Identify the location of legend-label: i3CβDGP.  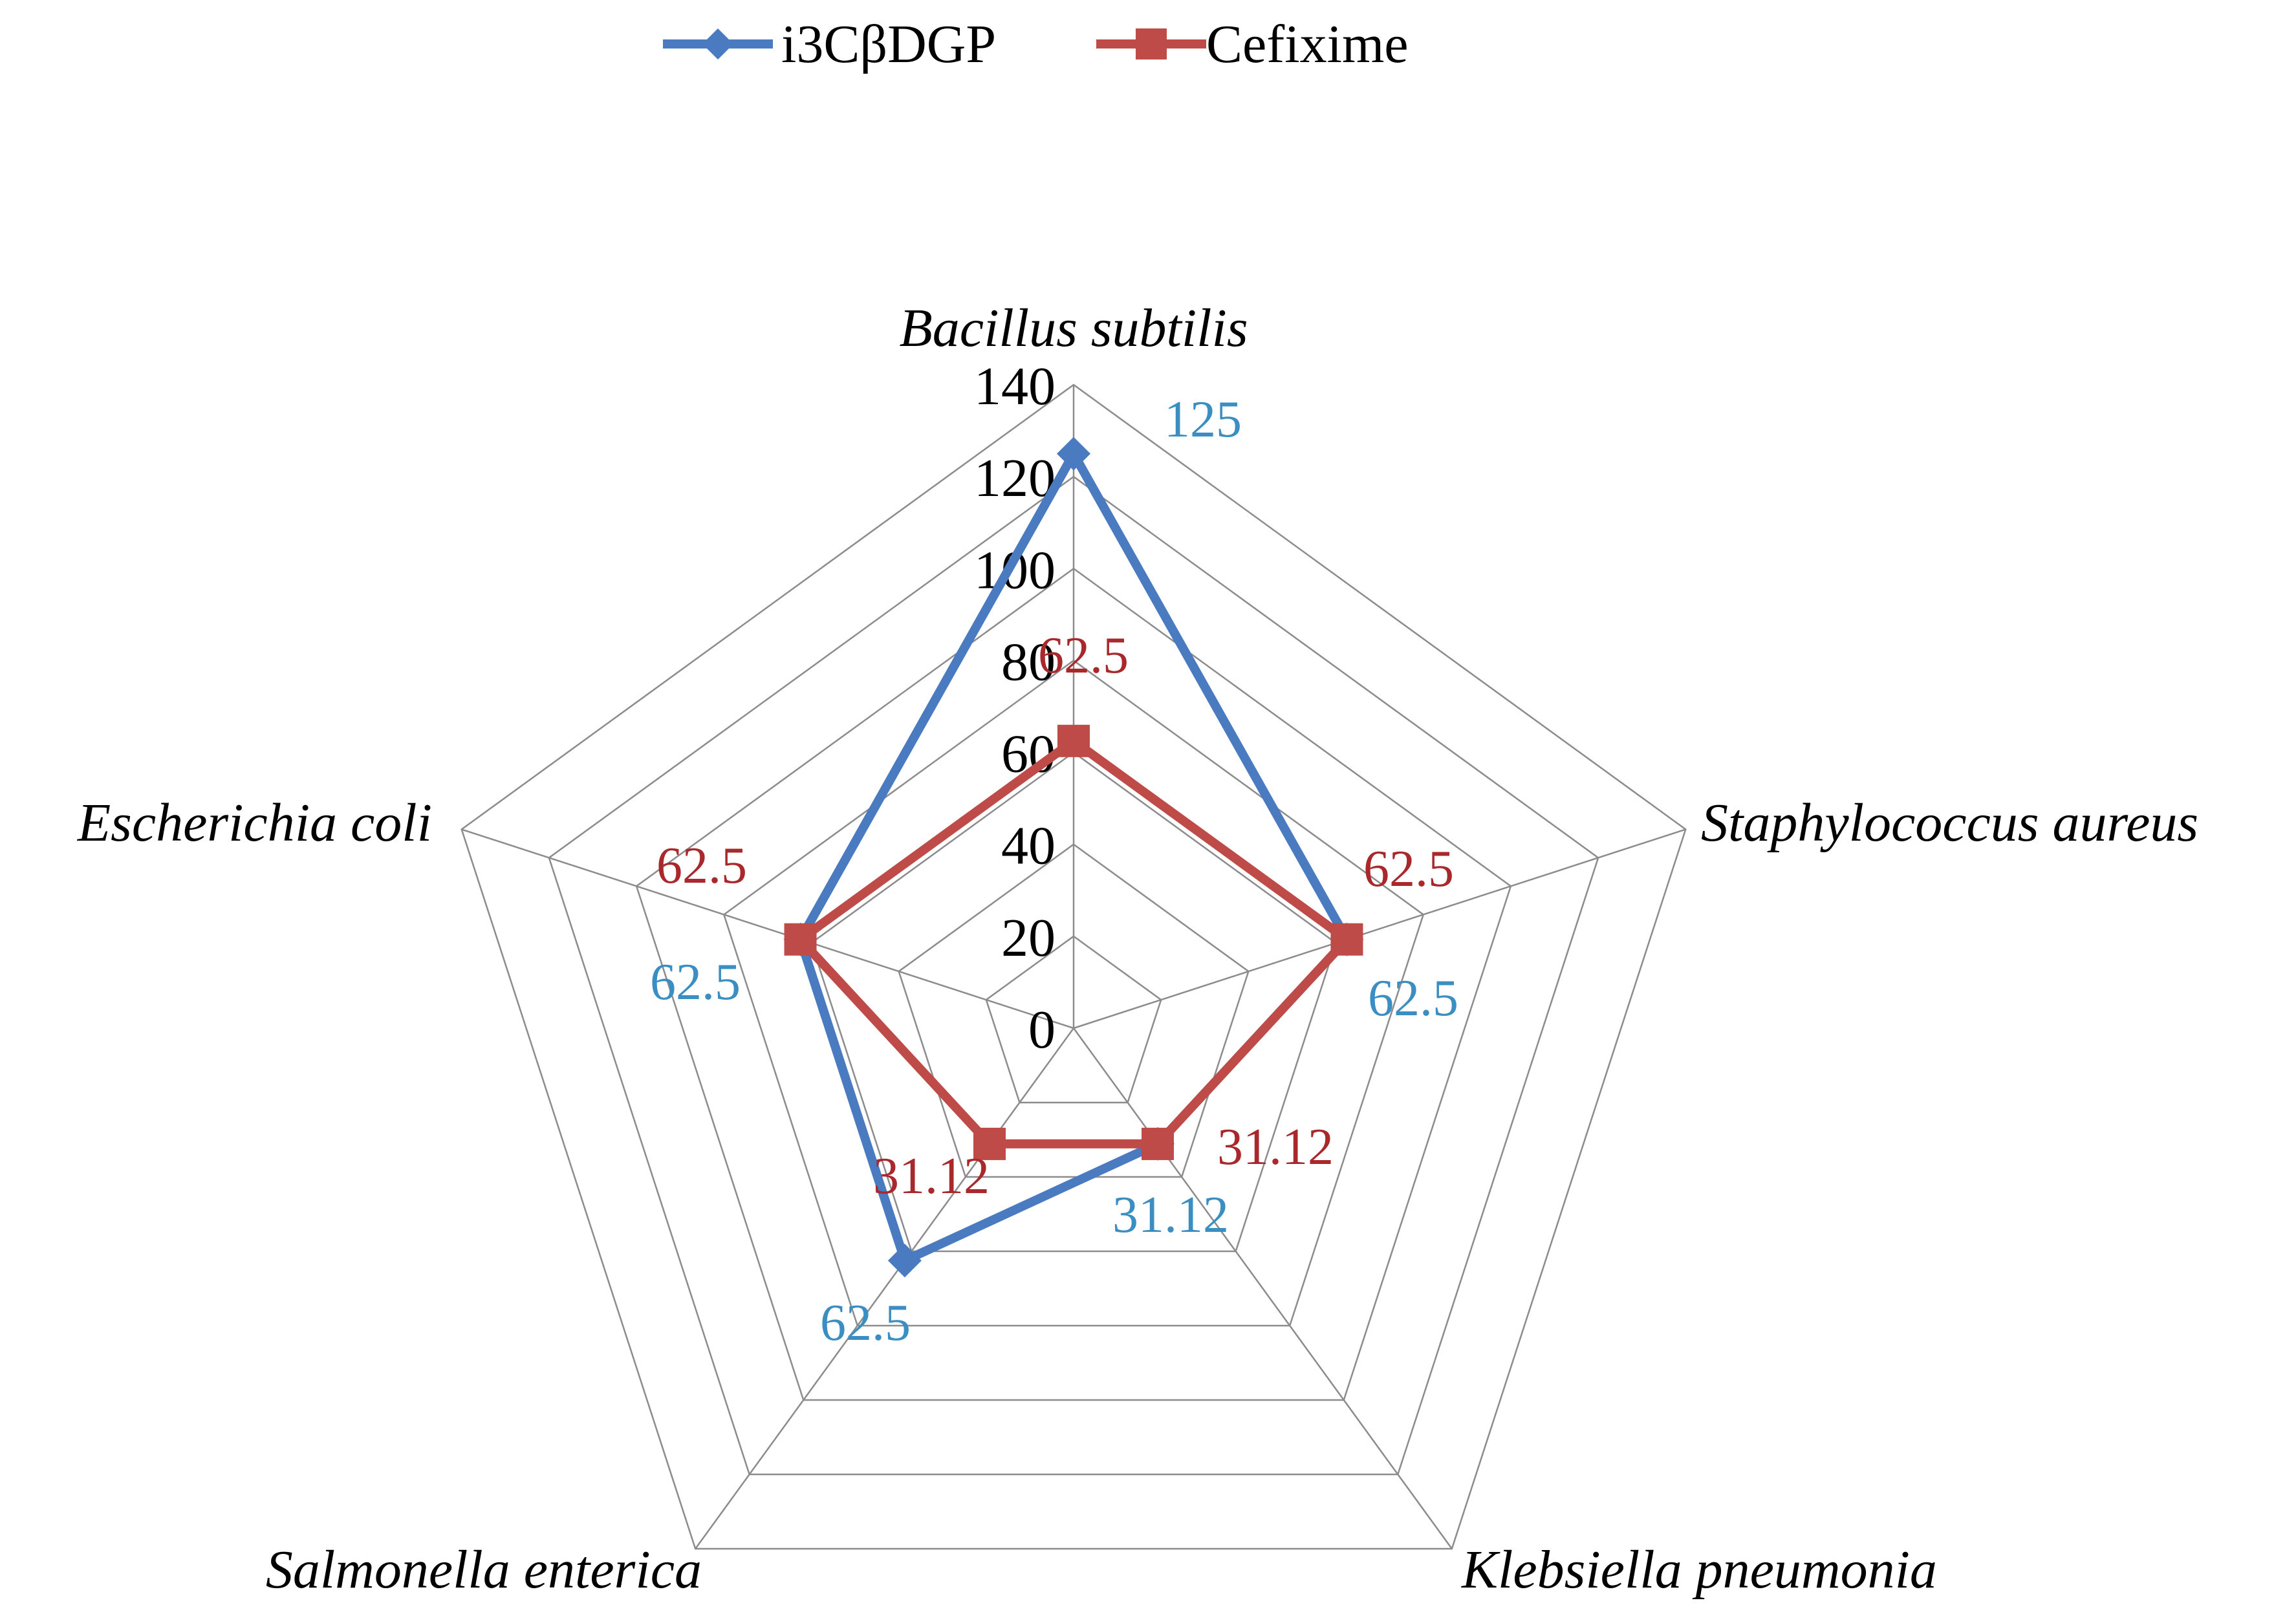
(888, 44).